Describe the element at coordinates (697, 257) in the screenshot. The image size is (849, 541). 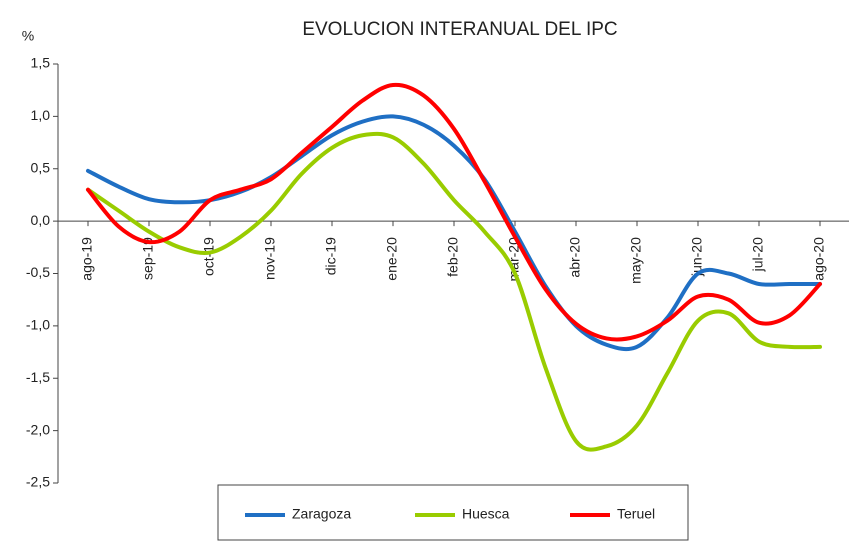
I see `x-tick-label: jun-20` at that location.